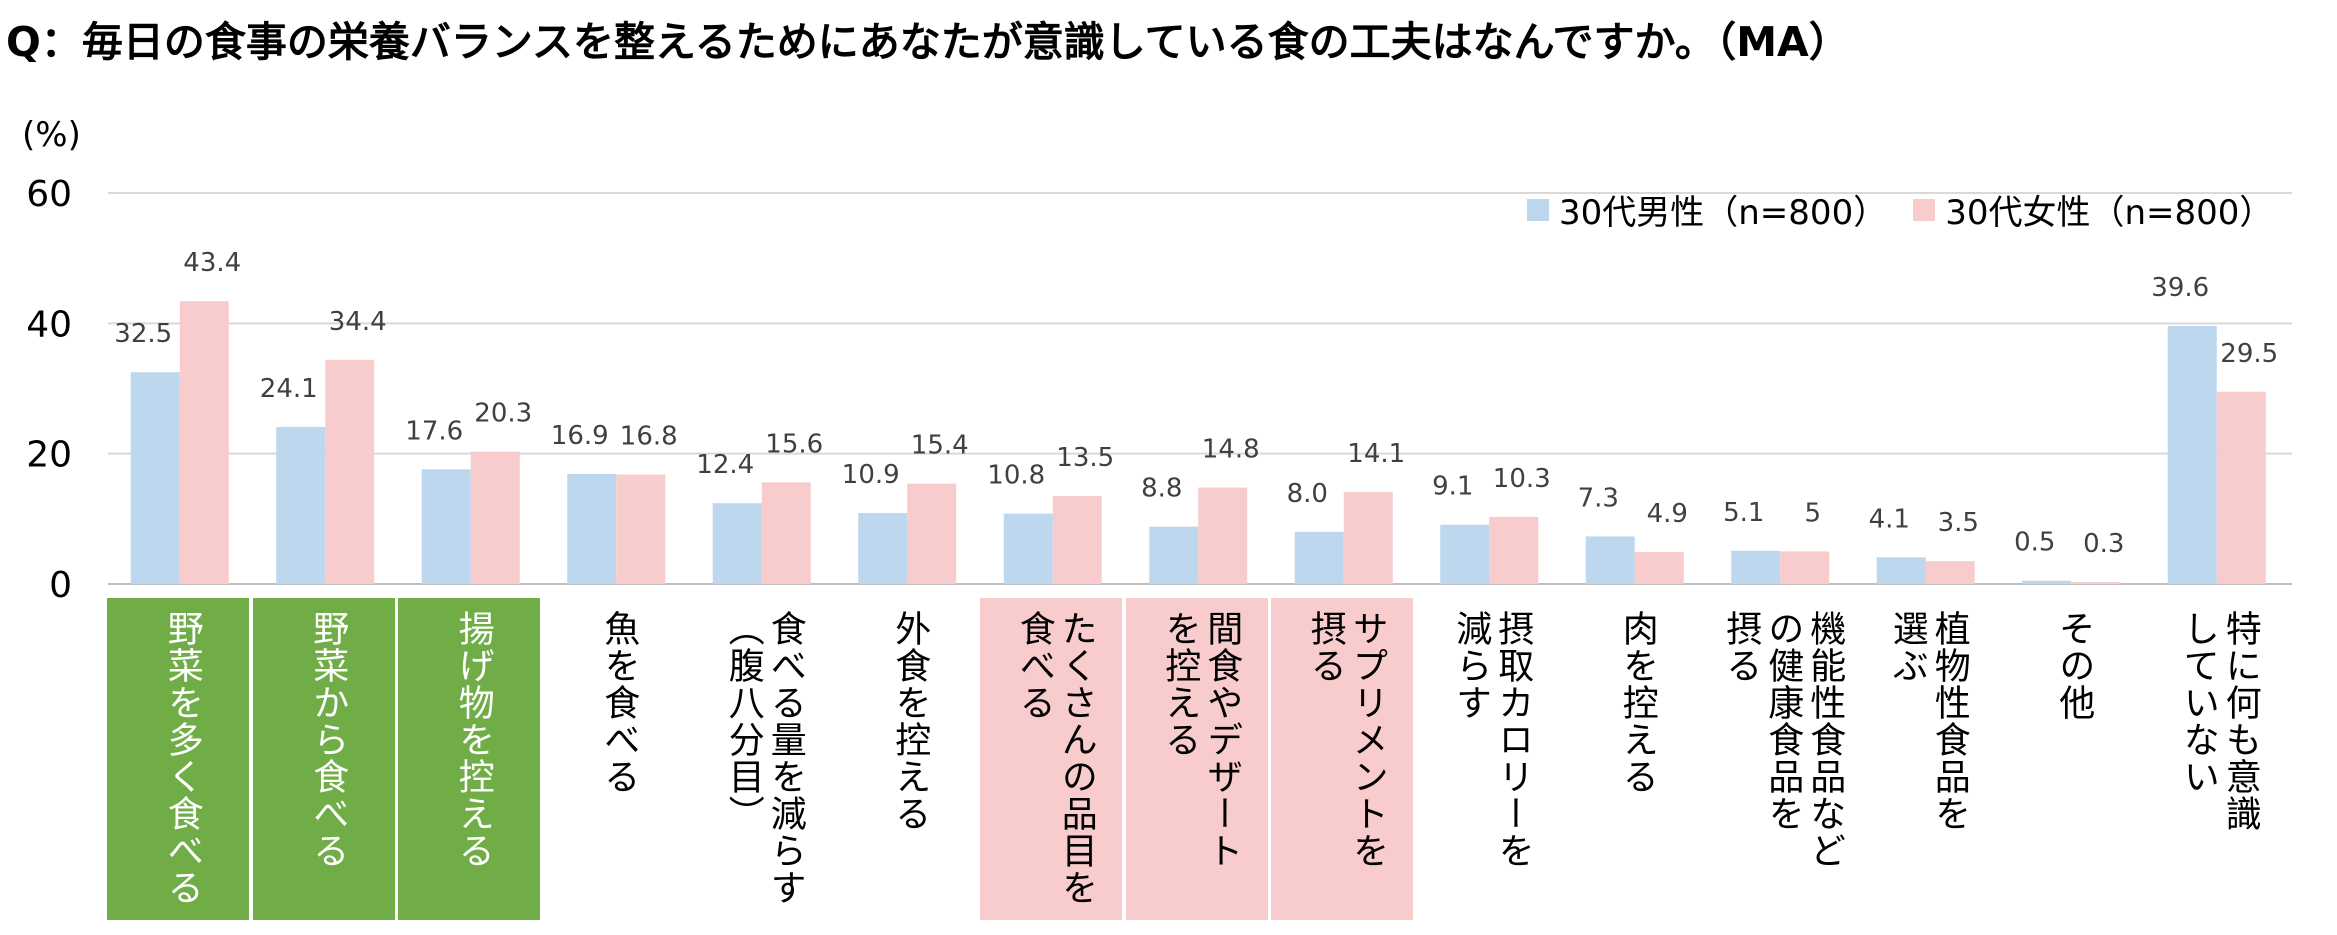 Image resolution: width=2337 pixels, height=935 pixels. I want to click on data-label-male-12: 4.1, so click(1889, 519).